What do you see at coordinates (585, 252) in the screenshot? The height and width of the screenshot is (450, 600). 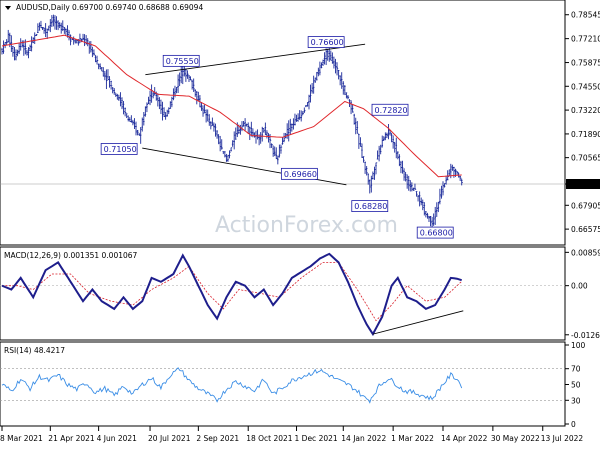 I see `macd-y-tick-label: 0.008596` at bounding box center [585, 252].